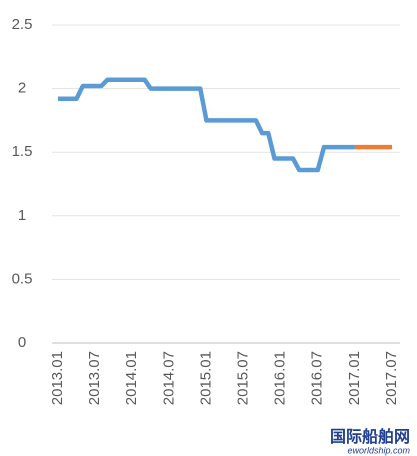 This screenshot has height=456, width=417. What do you see at coordinates (280, 378) in the screenshot?
I see `x-tick-label: 2016.01` at bounding box center [280, 378].